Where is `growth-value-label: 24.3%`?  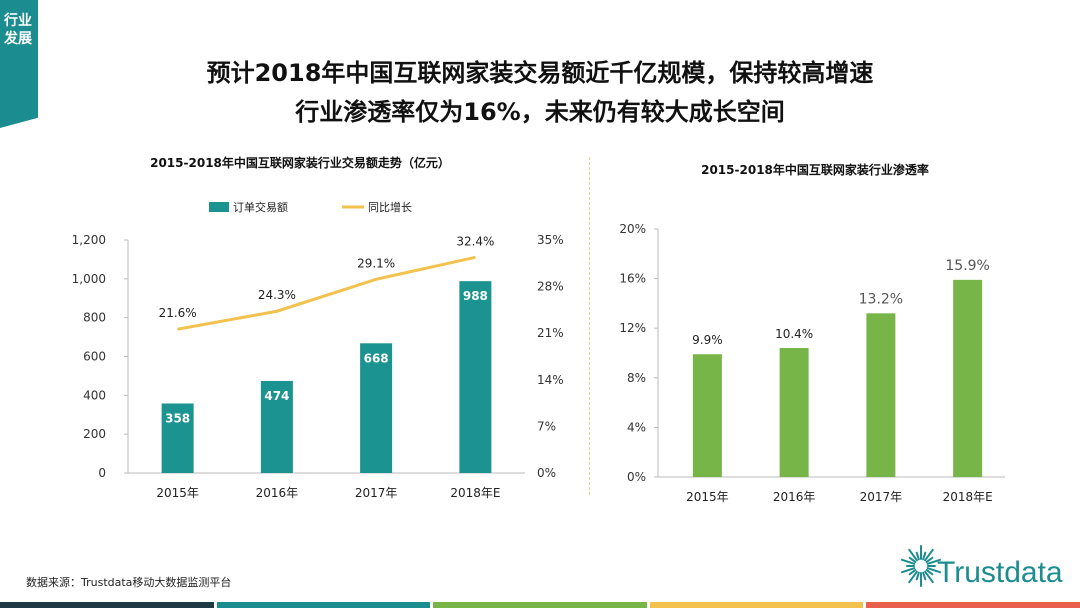 growth-value-label: 24.3% is located at coordinates (277, 295).